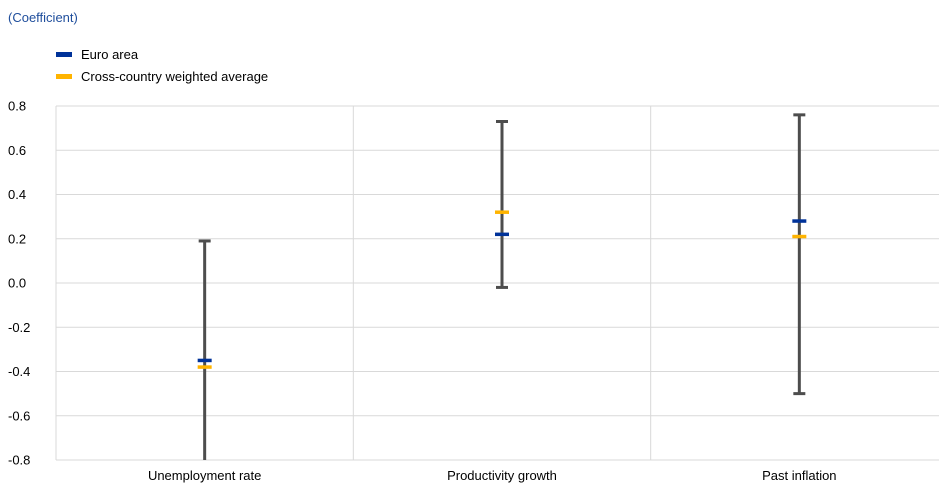  What do you see at coordinates (19, 460) in the screenshot?
I see `y-tick-label: -0.8` at bounding box center [19, 460].